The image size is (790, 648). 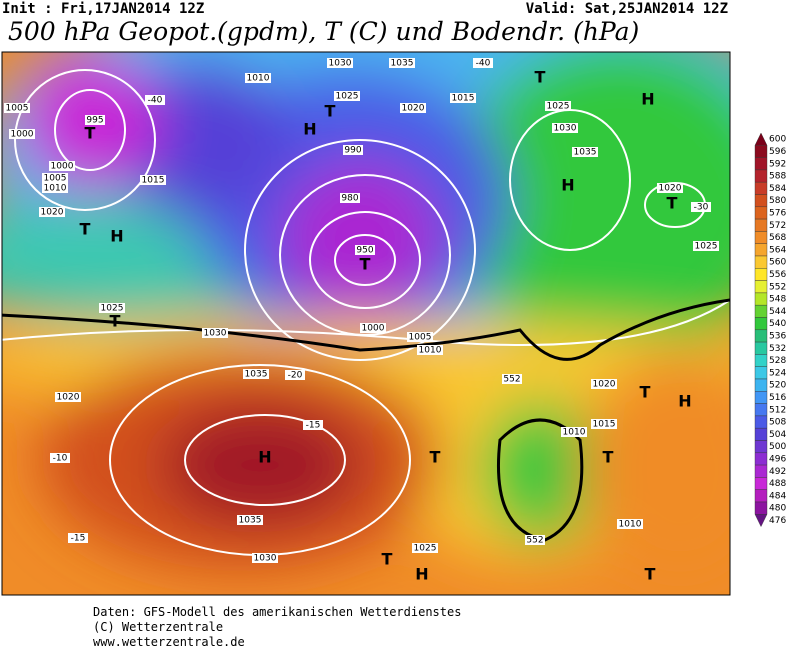 What do you see at coordinates (777, 287) in the screenshot?
I see `colorbar-label: 552` at bounding box center [777, 287].